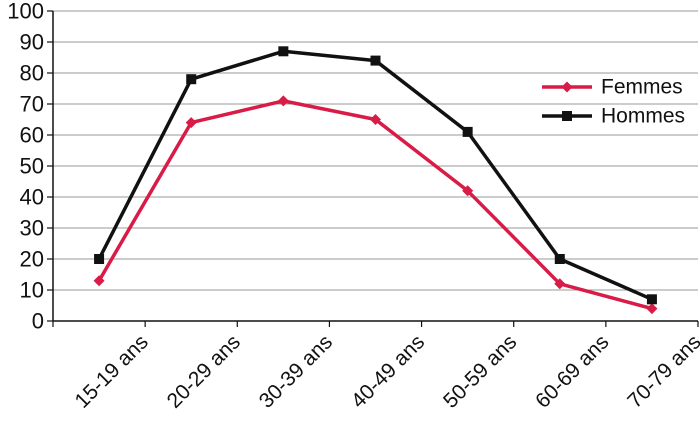  I want to click on x-tick-label: 50-59 ans, so click(480, 371).